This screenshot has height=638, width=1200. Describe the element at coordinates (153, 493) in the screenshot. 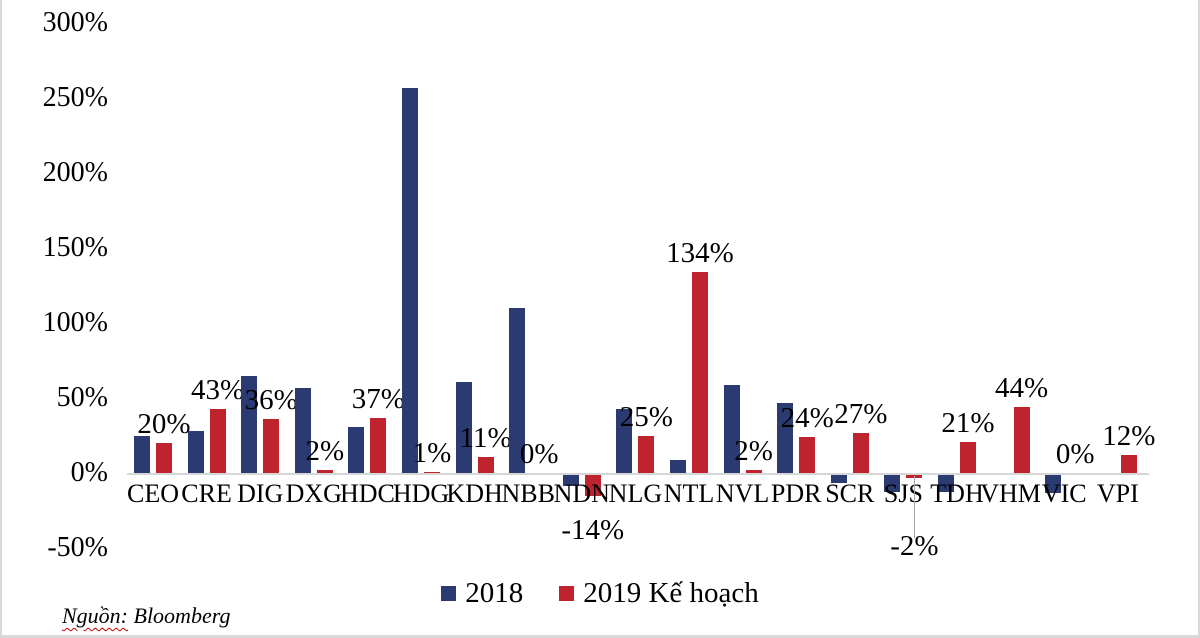

I see `category-label-ceo: CEO` at that location.